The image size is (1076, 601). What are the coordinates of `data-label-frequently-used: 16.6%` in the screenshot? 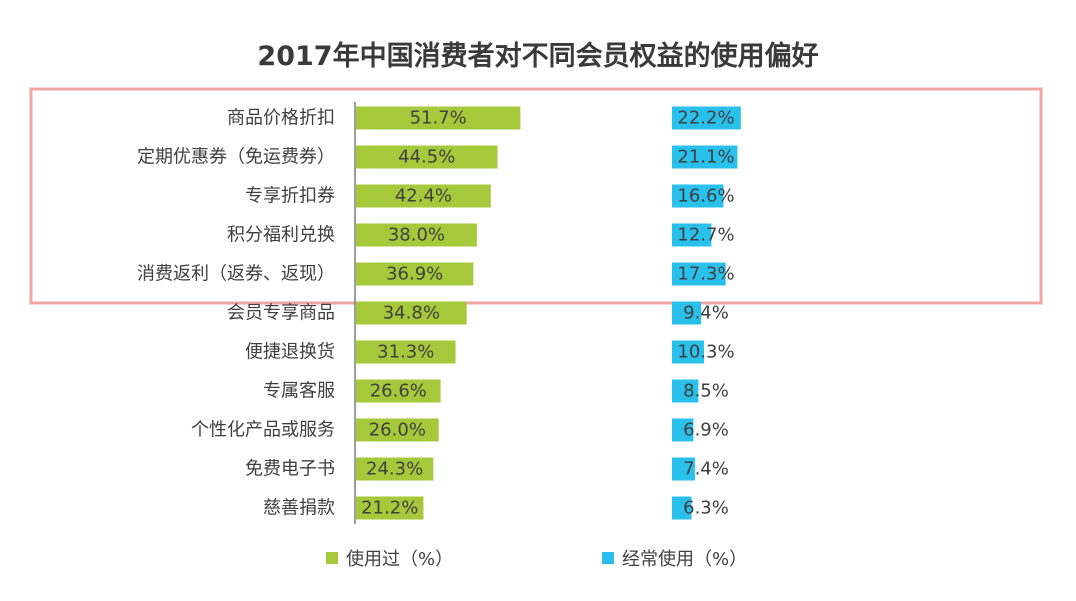 It's located at (705, 196).